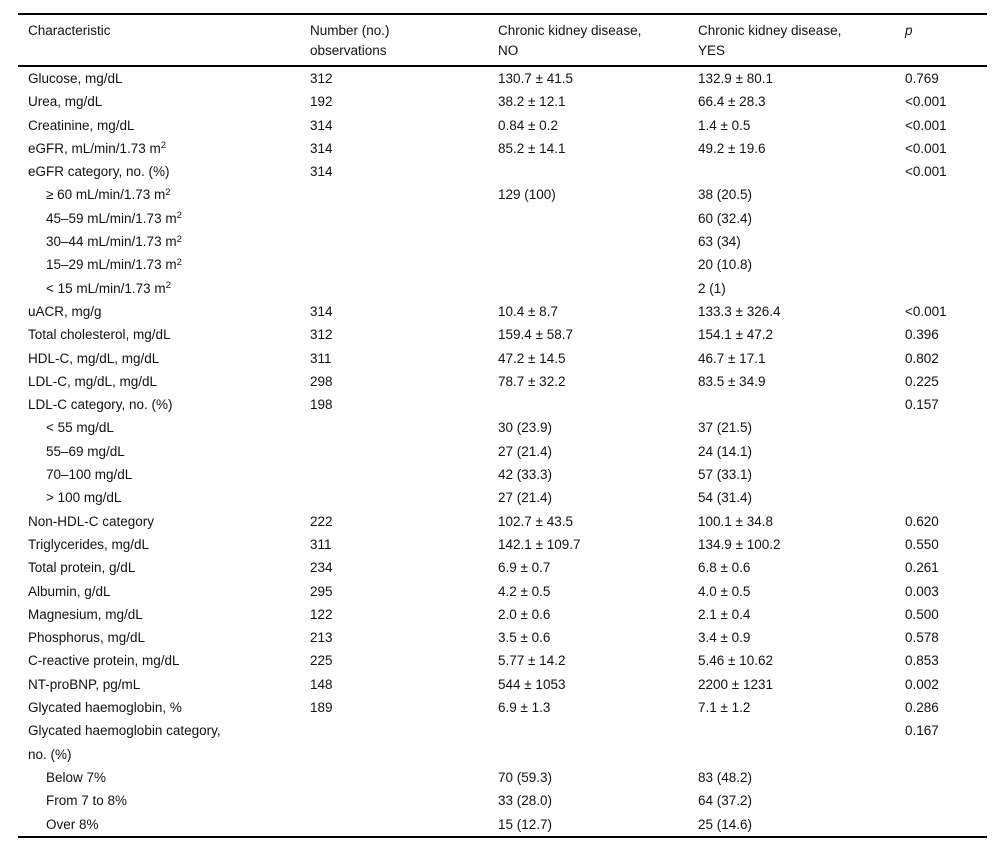  I want to click on row-label: LDL-C category, no. (%), so click(100, 405).